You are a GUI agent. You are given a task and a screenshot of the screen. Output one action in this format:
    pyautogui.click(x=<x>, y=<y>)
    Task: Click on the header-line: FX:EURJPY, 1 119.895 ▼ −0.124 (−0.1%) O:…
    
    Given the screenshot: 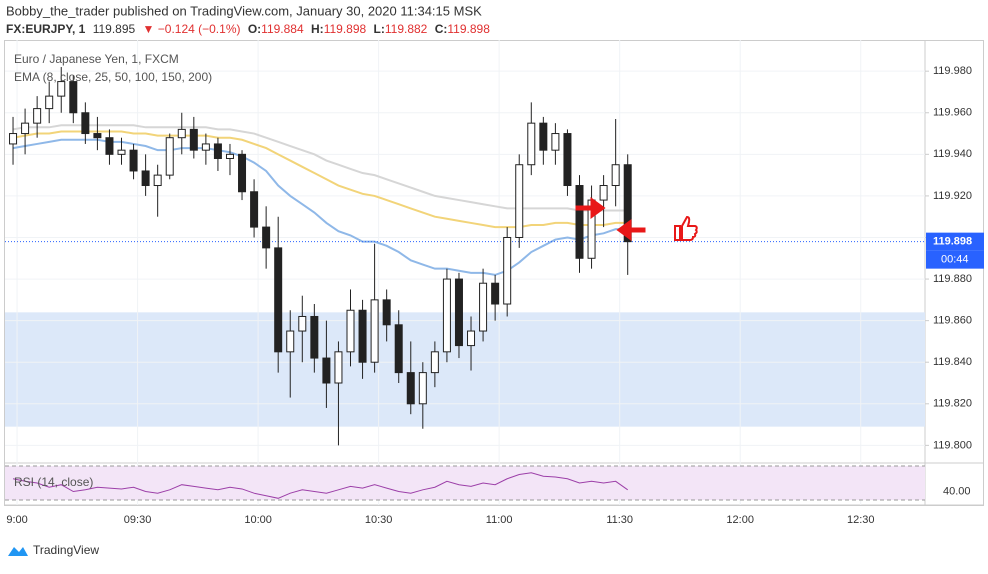 What is the action you would take?
    pyautogui.click(x=248, y=29)
    